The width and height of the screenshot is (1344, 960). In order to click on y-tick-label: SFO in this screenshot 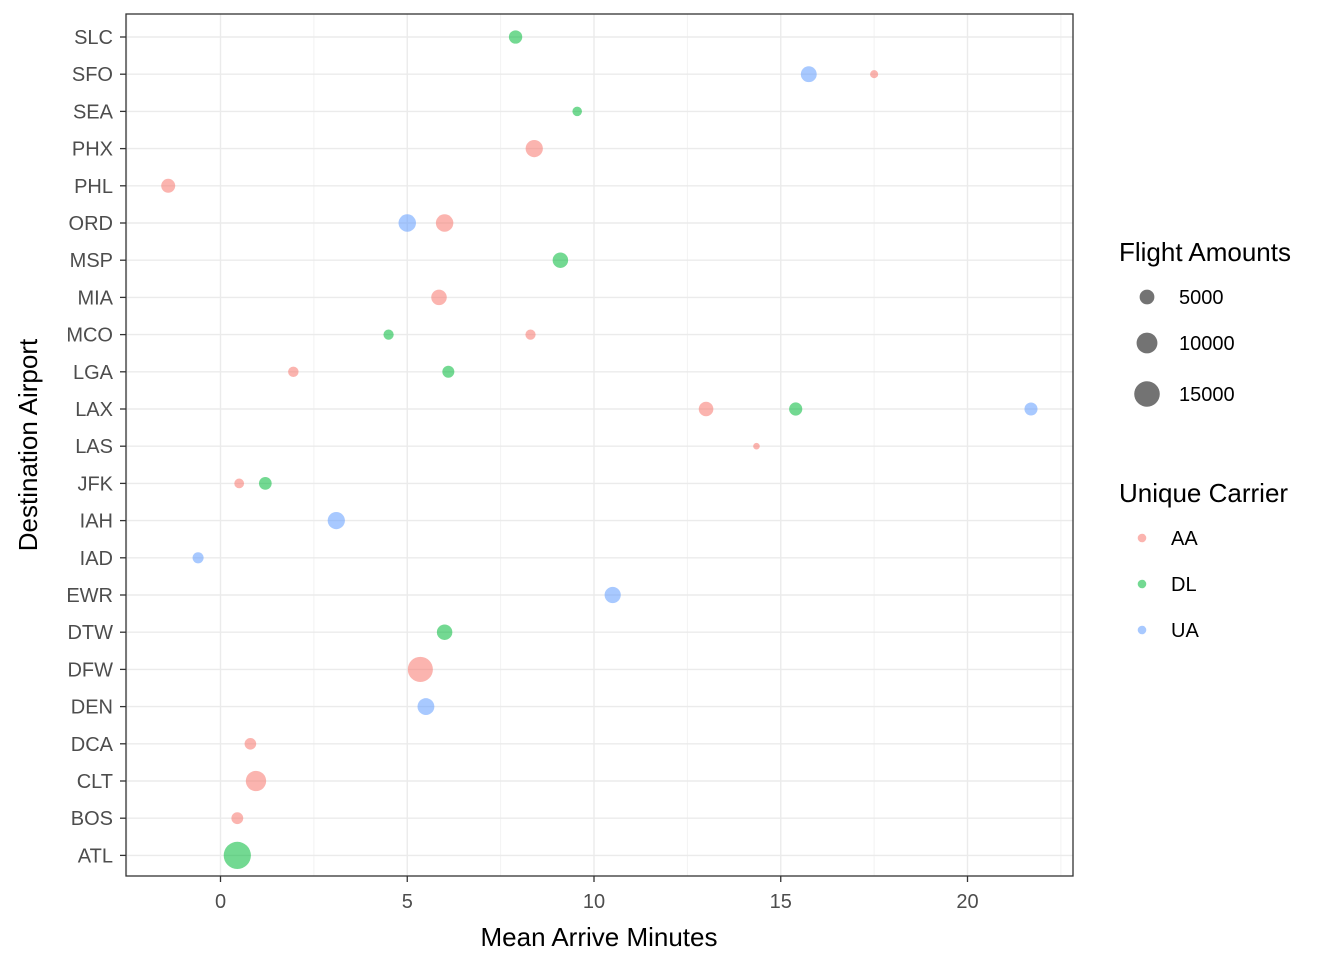, I will do `click(92, 75)`.